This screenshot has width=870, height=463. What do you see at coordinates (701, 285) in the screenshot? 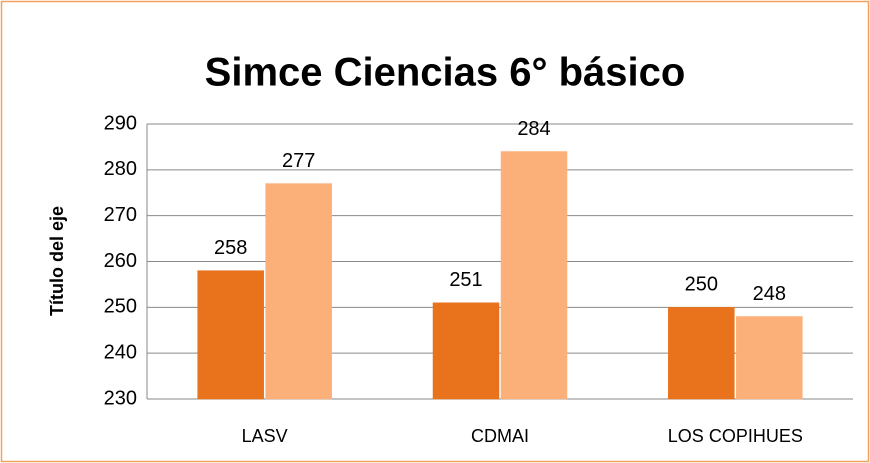
I see `value-label: 250` at bounding box center [701, 285].